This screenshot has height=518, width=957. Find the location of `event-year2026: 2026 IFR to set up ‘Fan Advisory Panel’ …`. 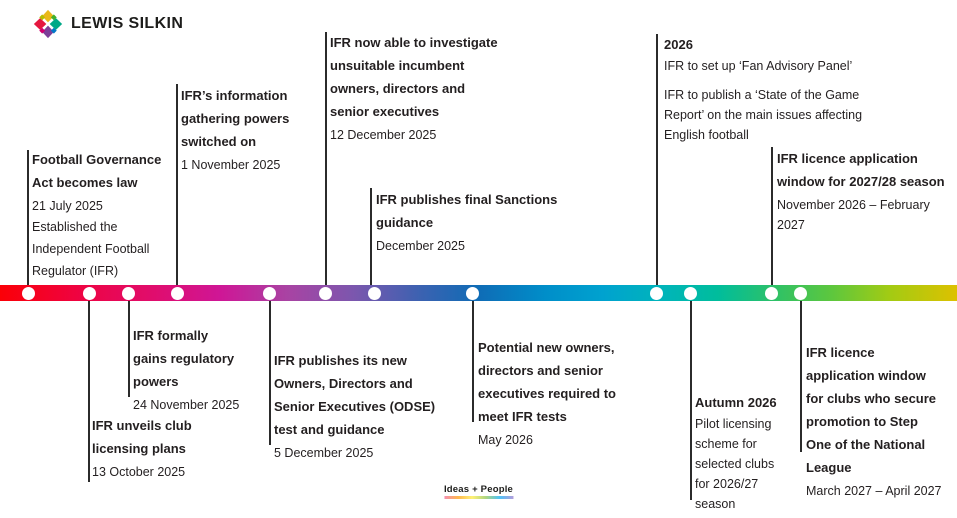

event-year2026: 2026 IFR to set up ‘Fan Advisory Panel’ … is located at coordinates (768, 89).